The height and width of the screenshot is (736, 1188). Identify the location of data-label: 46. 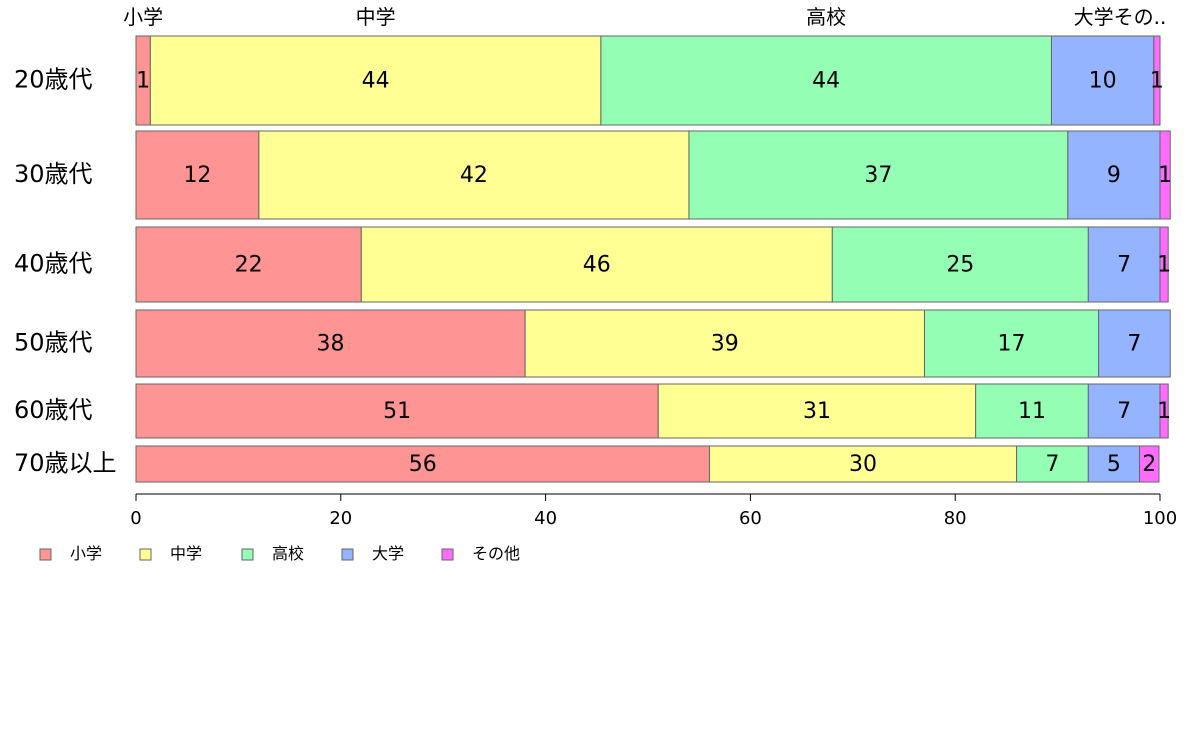
(597, 265).